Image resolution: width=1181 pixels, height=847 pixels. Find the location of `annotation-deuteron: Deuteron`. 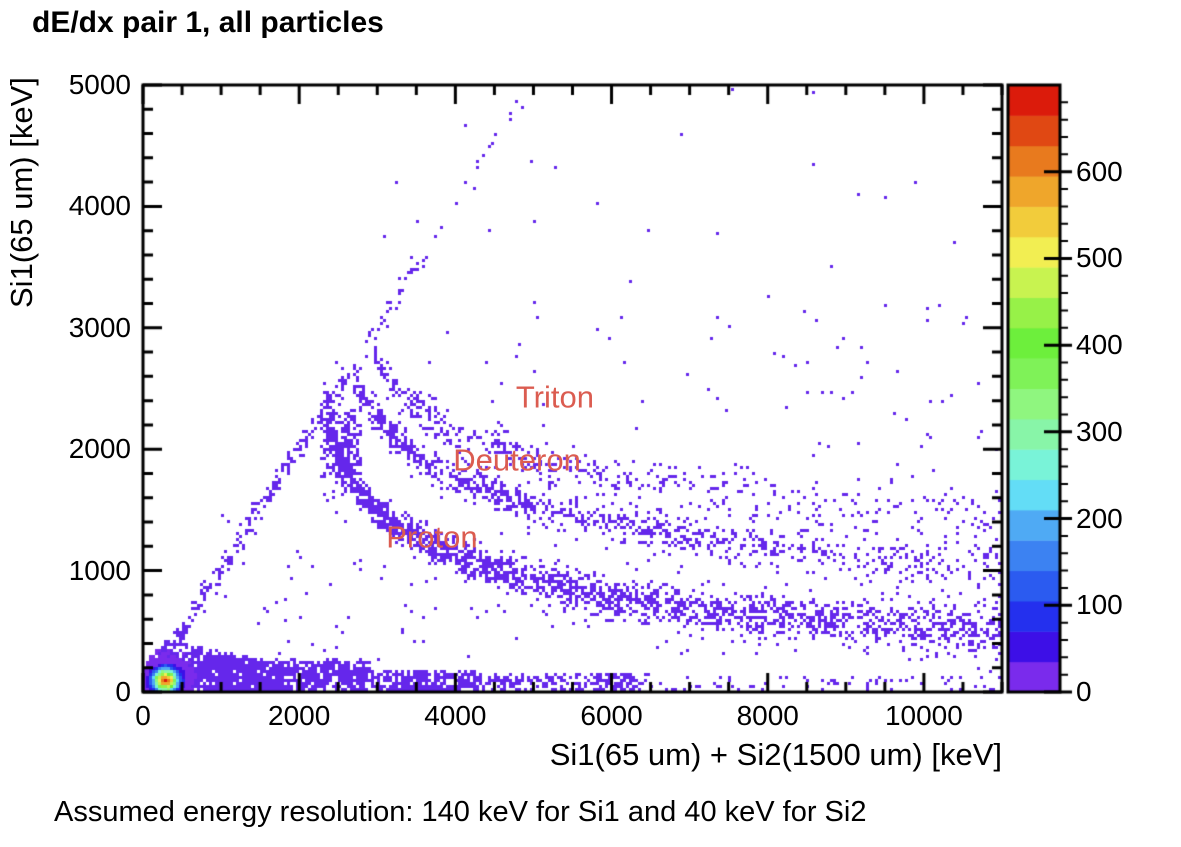

annotation-deuteron: Deuteron is located at coordinates (517, 460).